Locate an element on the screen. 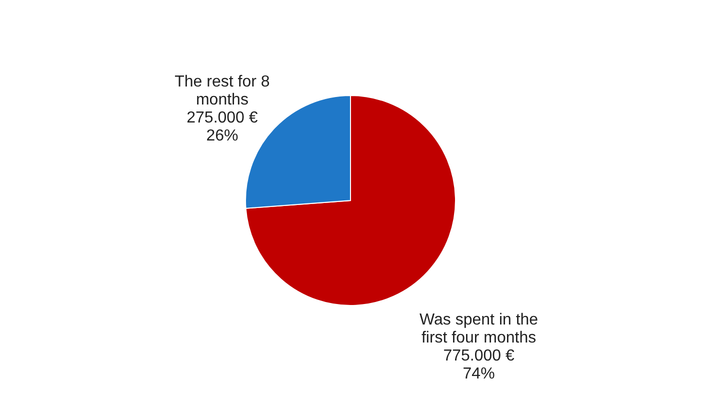 The width and height of the screenshot is (701, 401). slice-label: The rest for 8 months is located at coordinates (222, 90).